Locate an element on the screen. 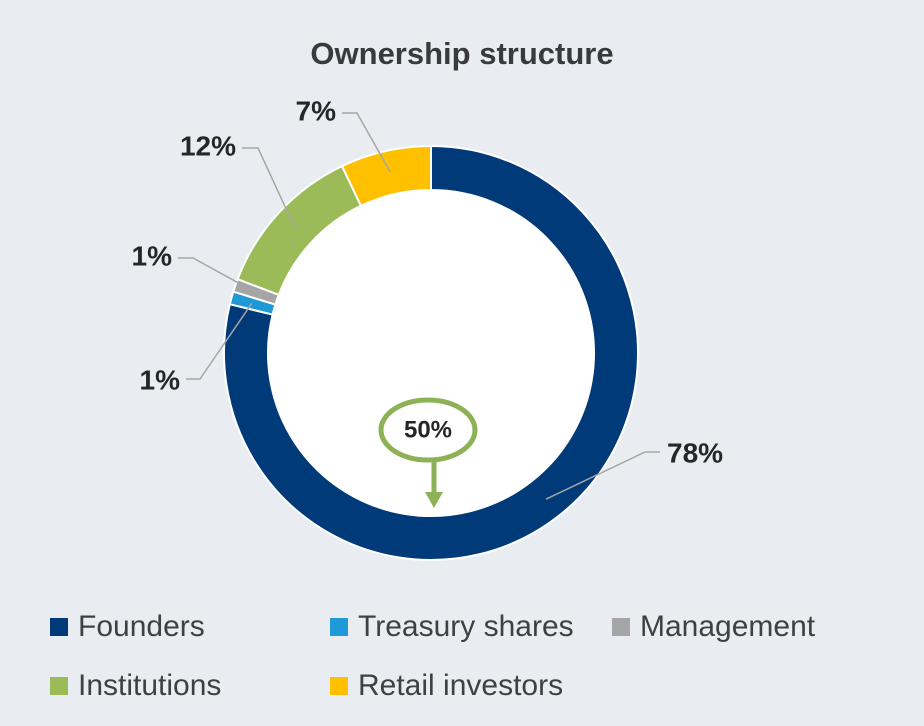  data-label: 12% is located at coordinates (208, 145).